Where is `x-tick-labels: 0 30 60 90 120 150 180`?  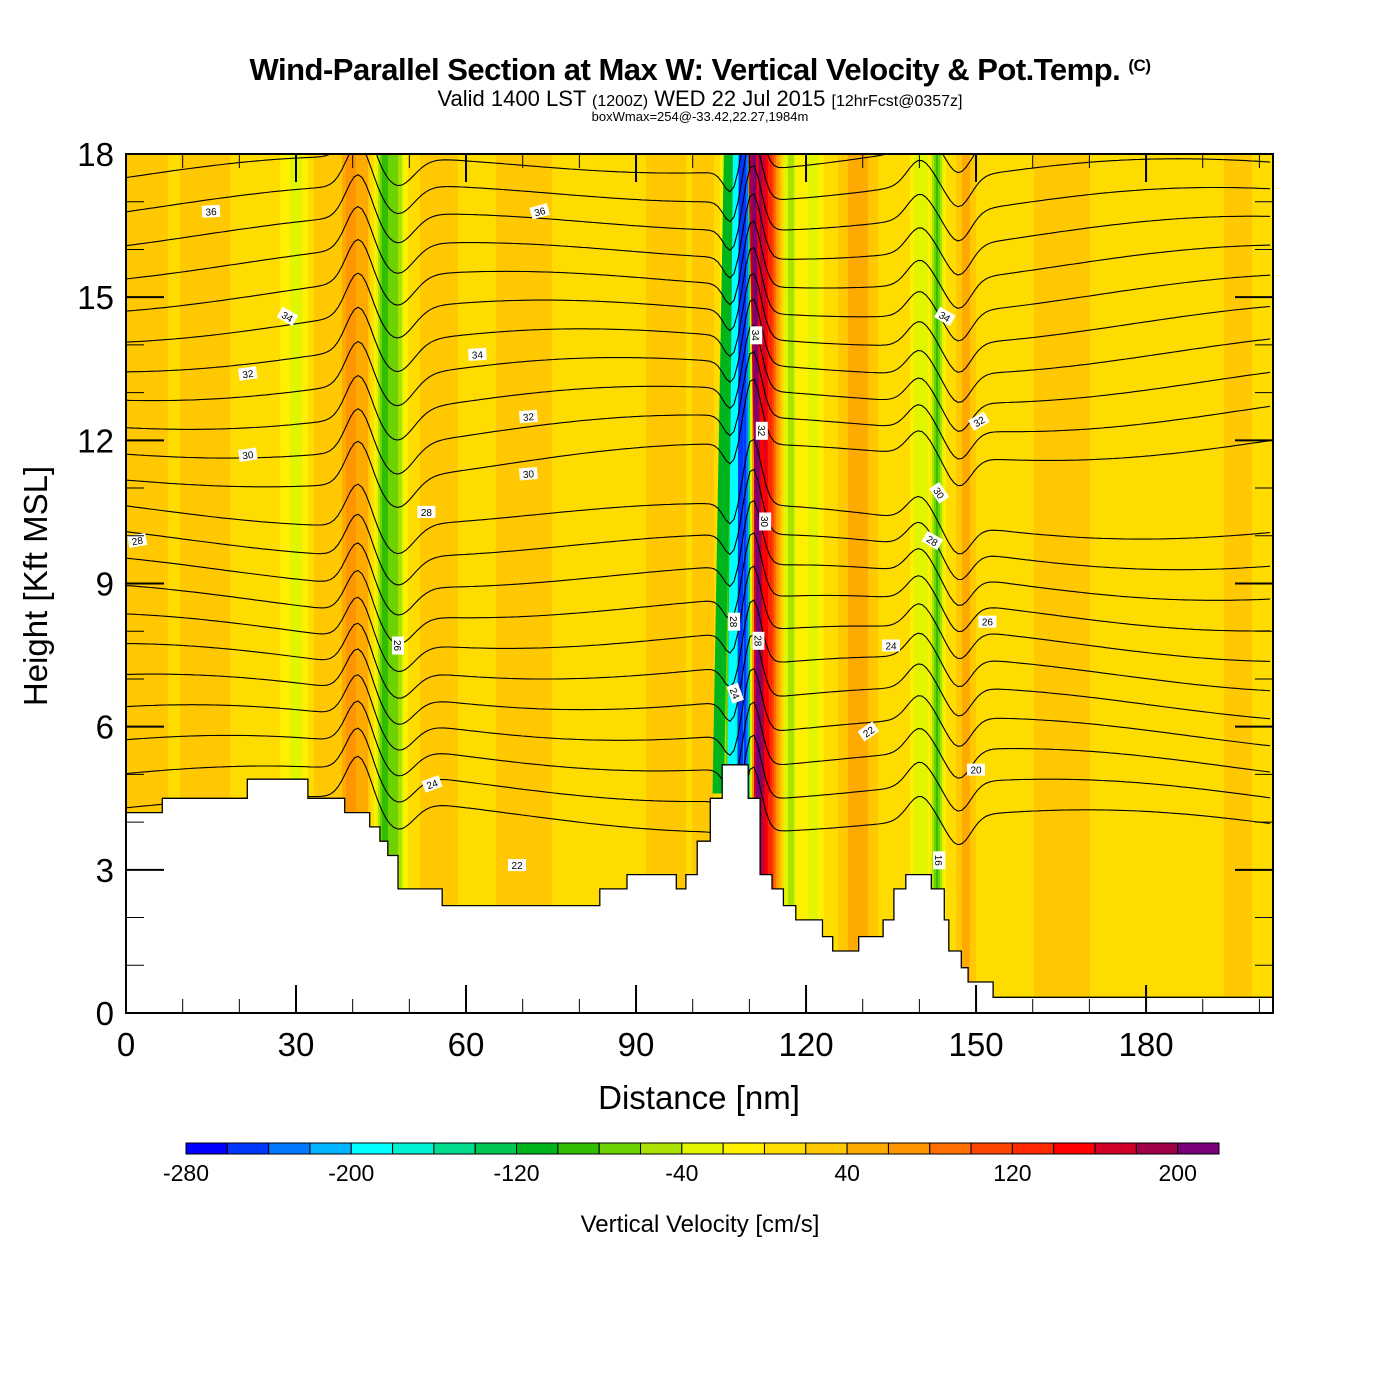
x-tick-labels: 0 30 60 90 120 150 180 is located at coordinates (645, 1044).